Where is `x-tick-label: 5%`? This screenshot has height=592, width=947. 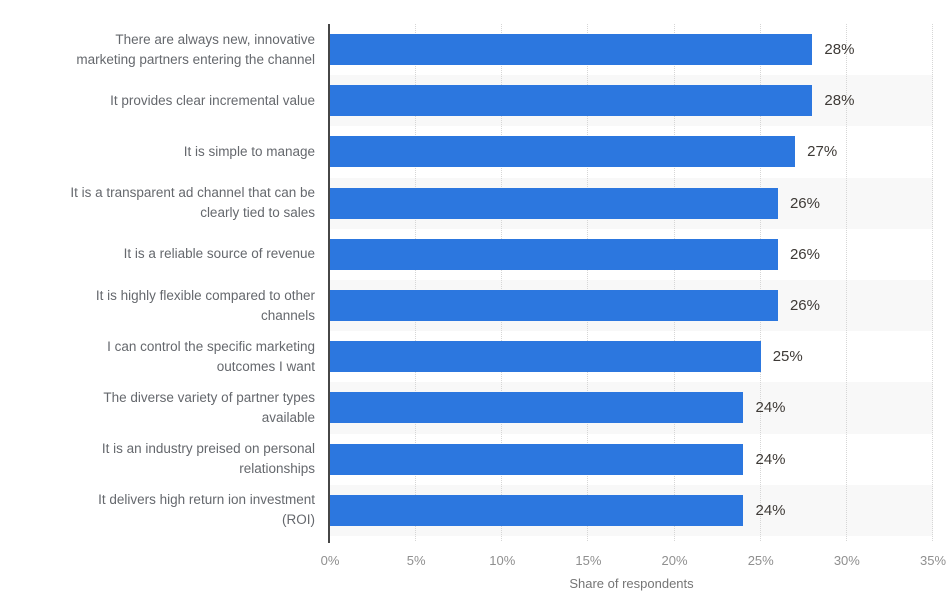 x-tick-label: 5% is located at coordinates (416, 560).